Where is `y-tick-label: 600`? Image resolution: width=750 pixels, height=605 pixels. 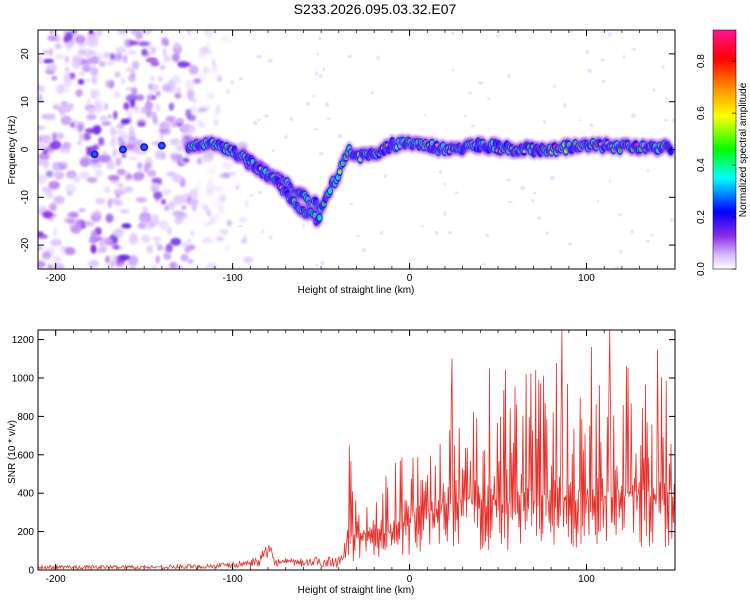 y-tick-label: 600 is located at coordinates (25, 455).